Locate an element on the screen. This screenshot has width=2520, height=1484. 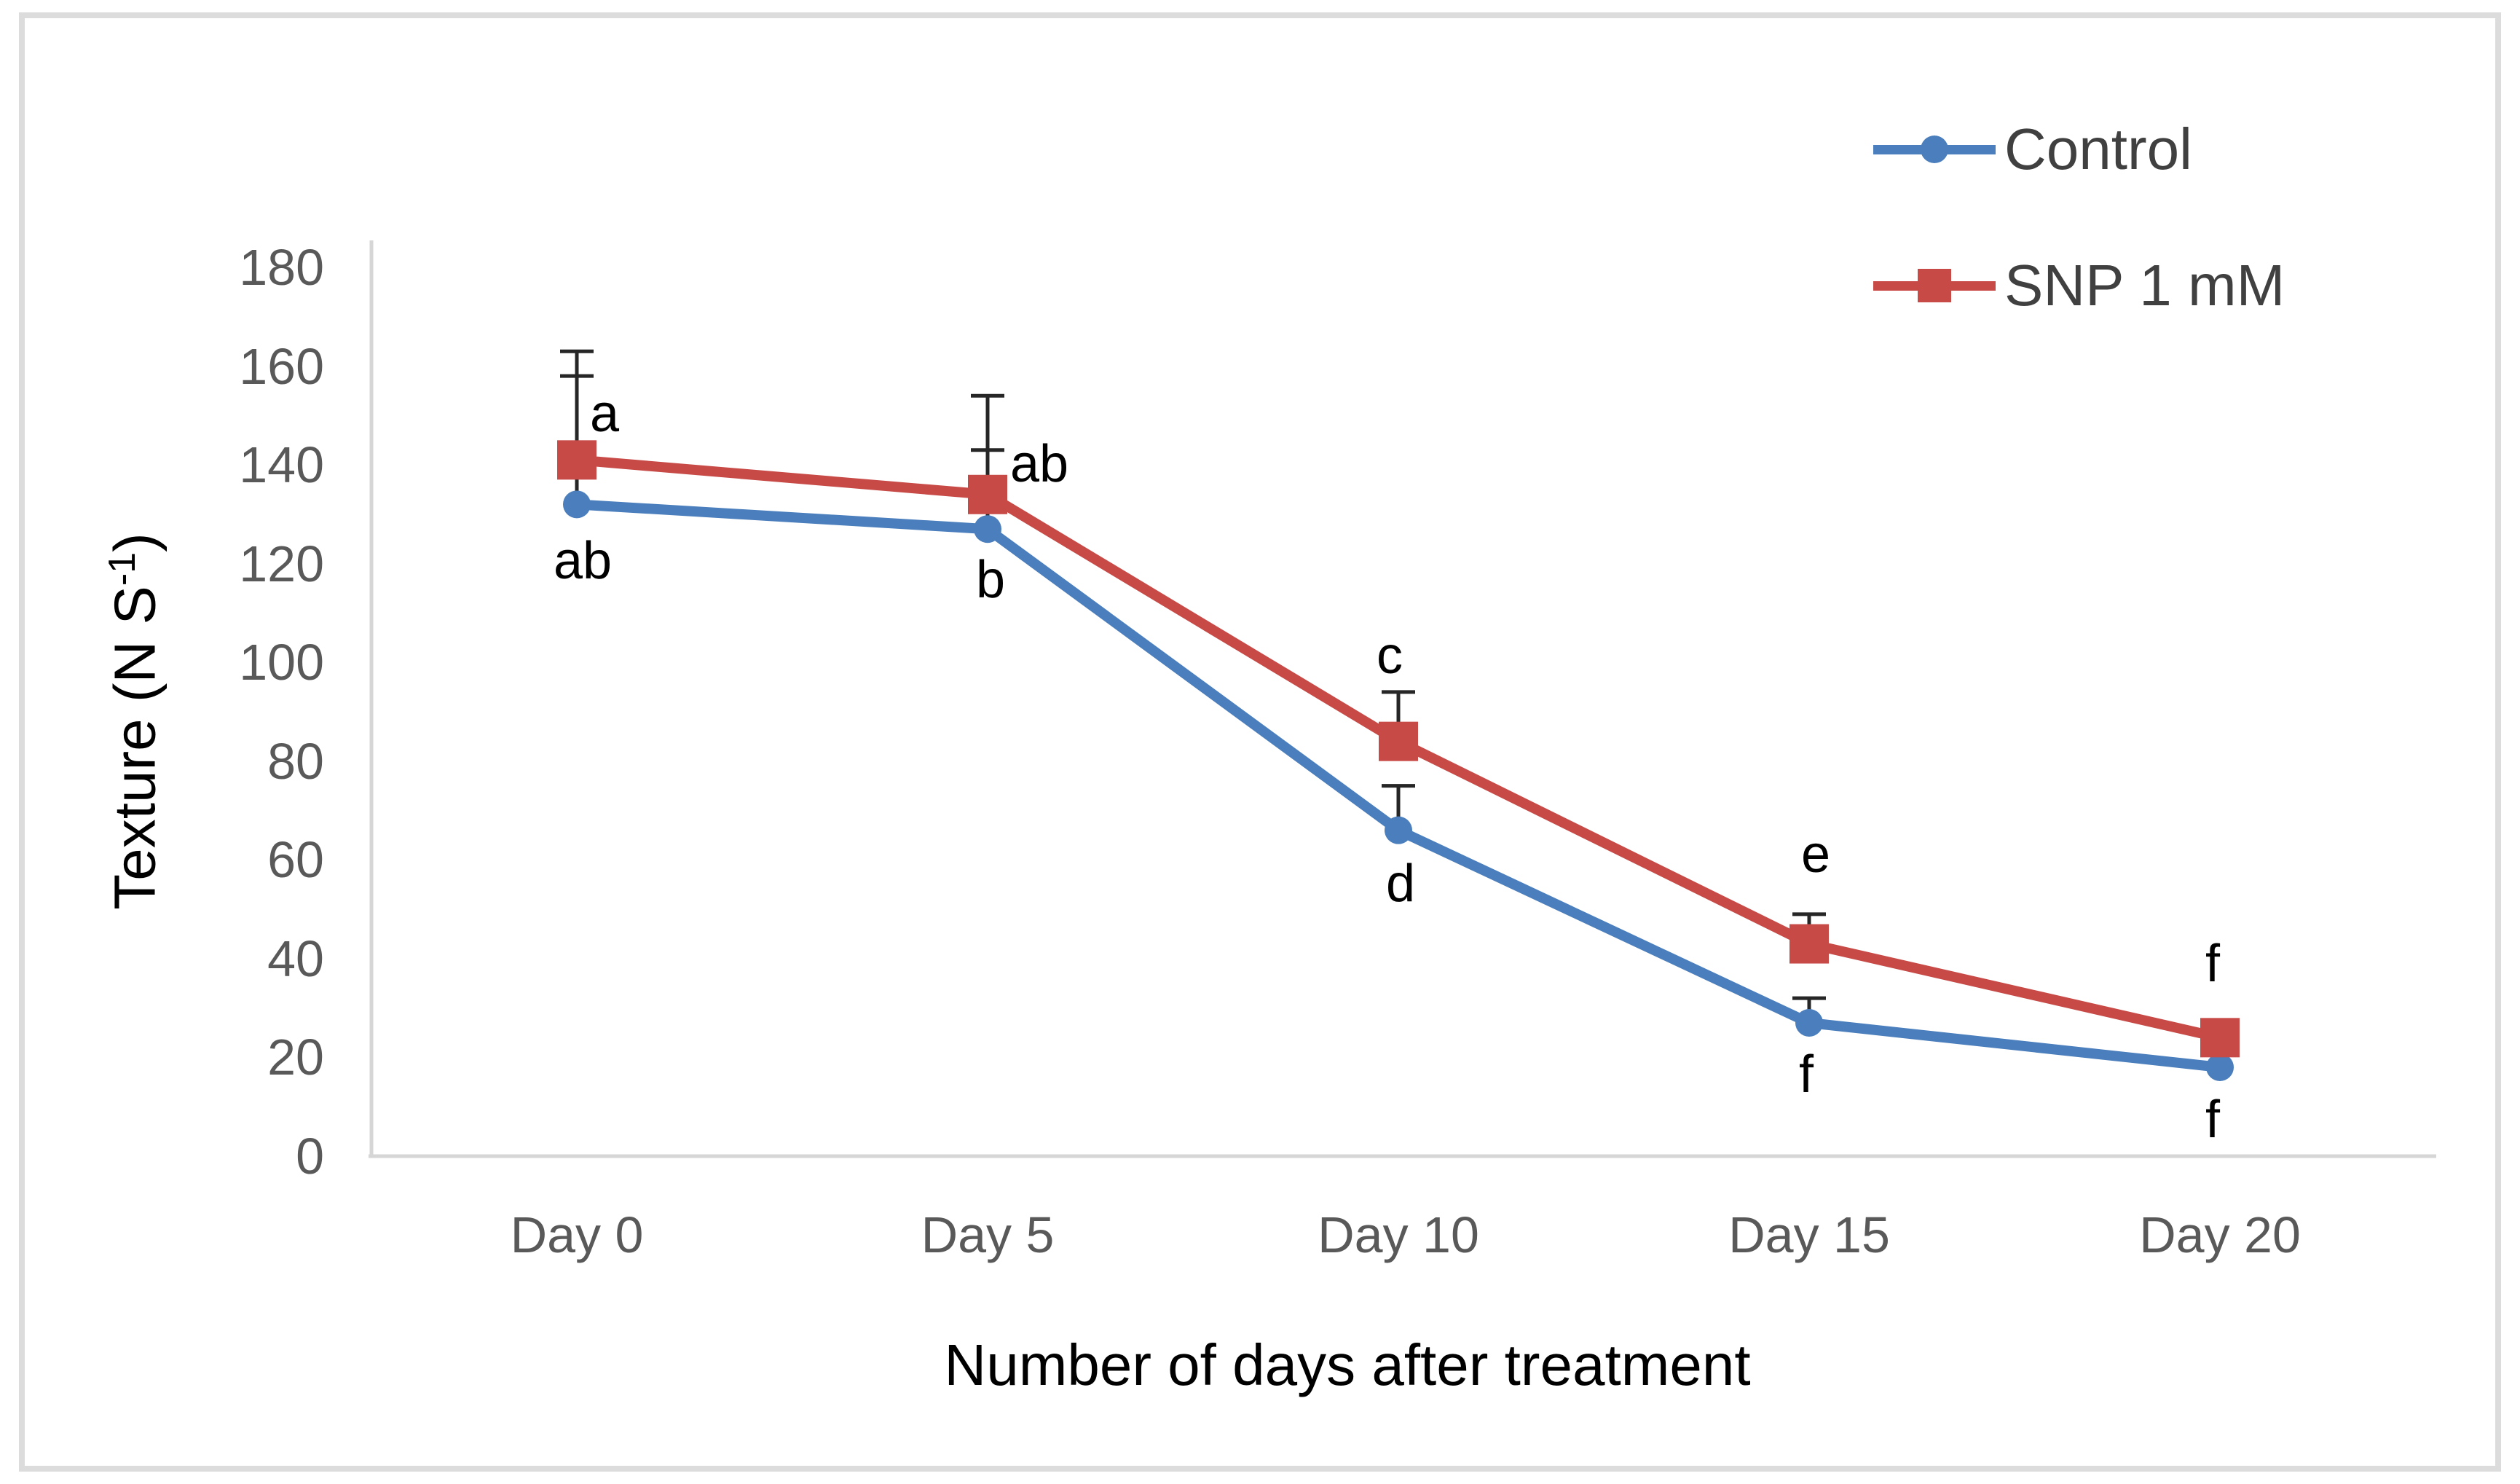
legend-swatch-snp is located at coordinates (1934, 285).